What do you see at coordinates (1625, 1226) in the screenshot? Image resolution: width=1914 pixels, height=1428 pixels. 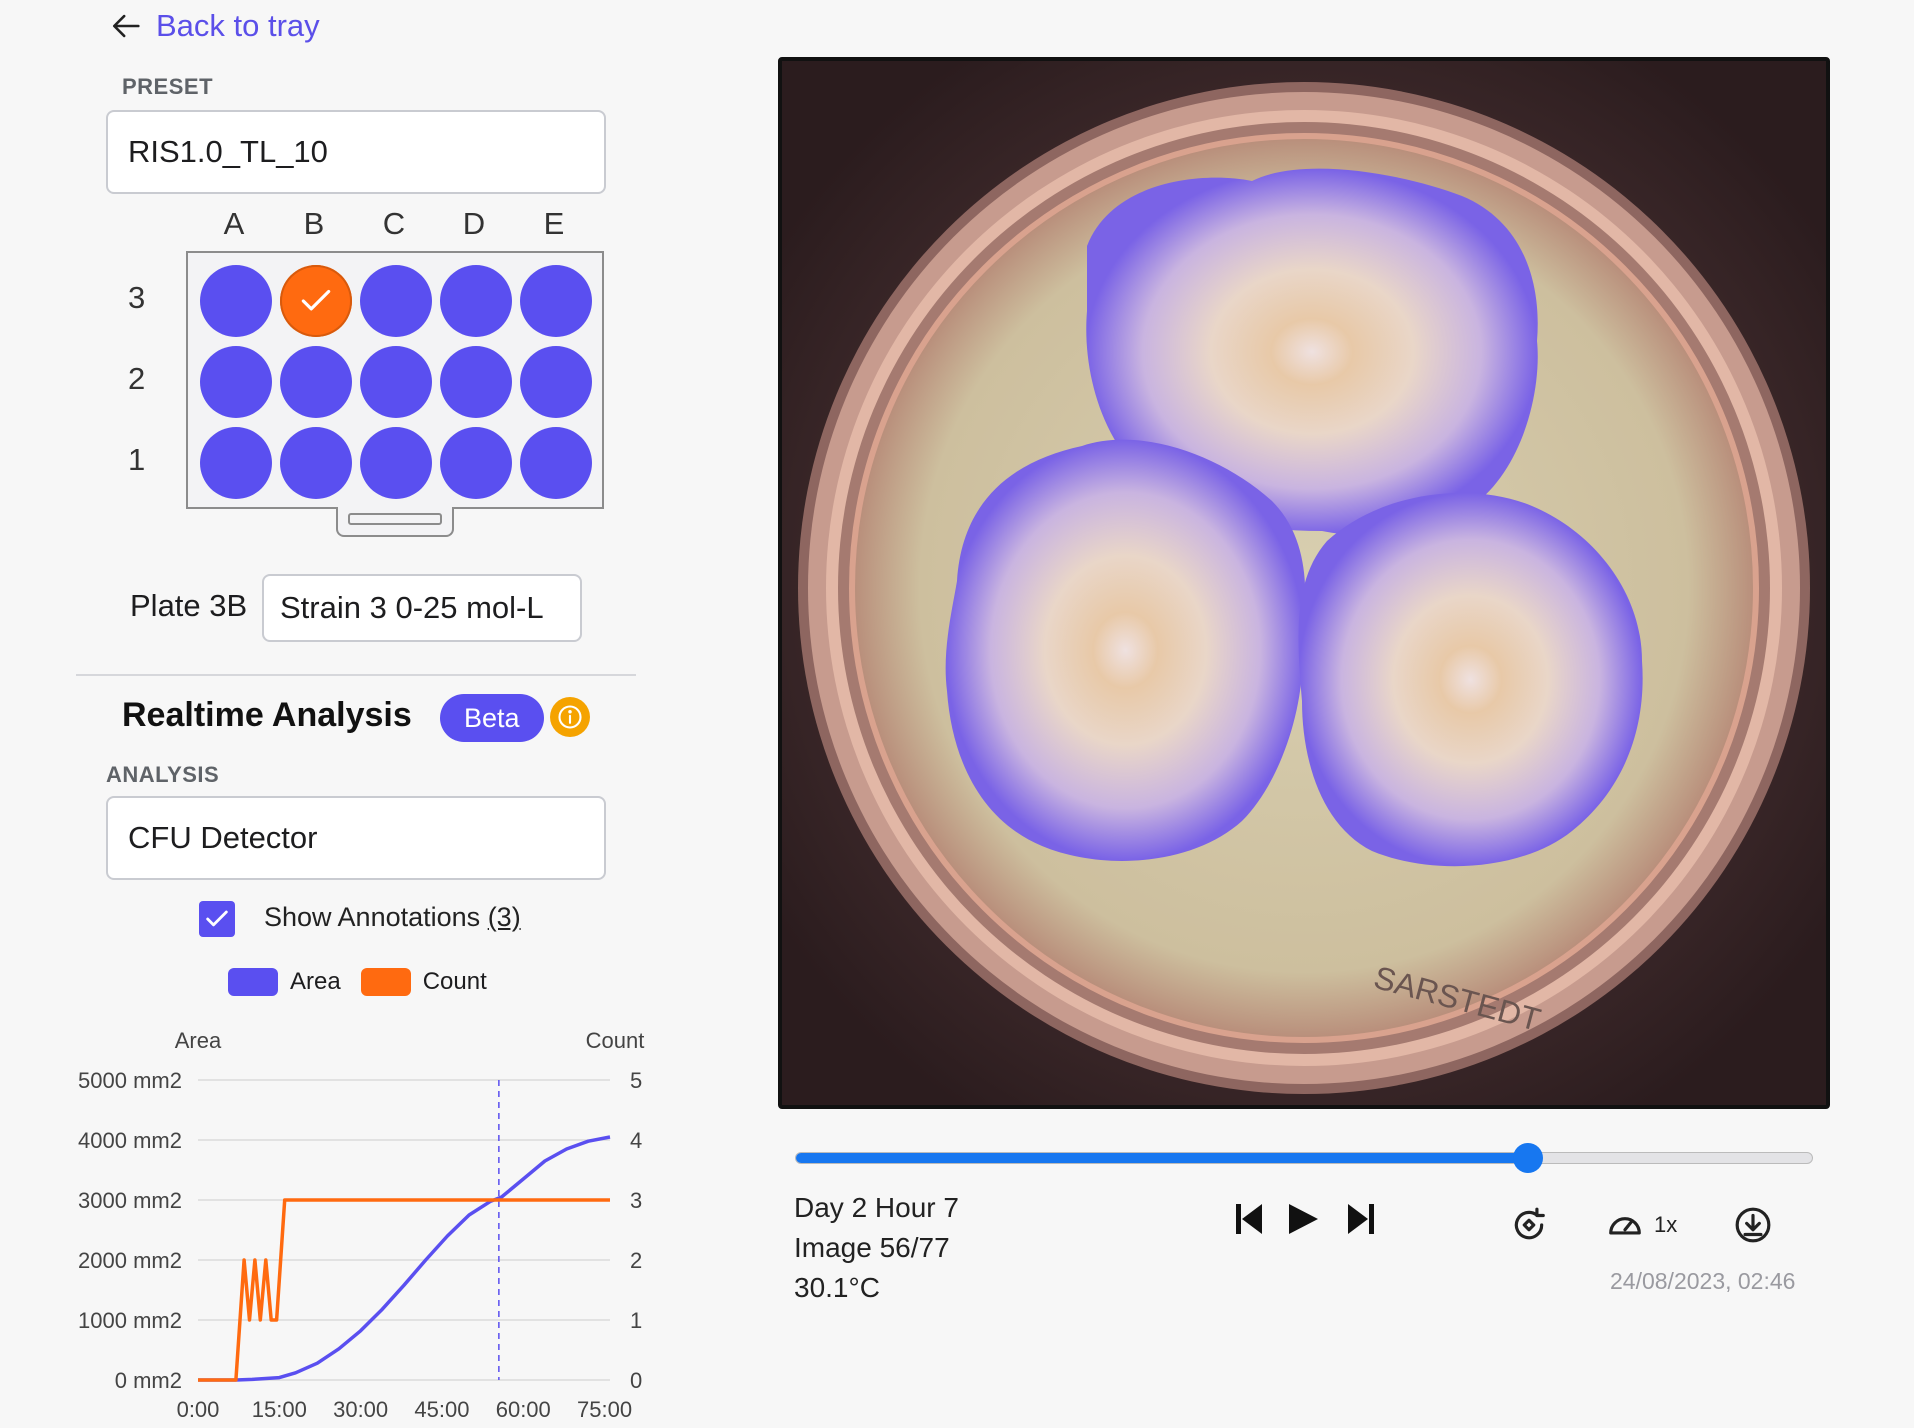 I see `speedometer-icon` at bounding box center [1625, 1226].